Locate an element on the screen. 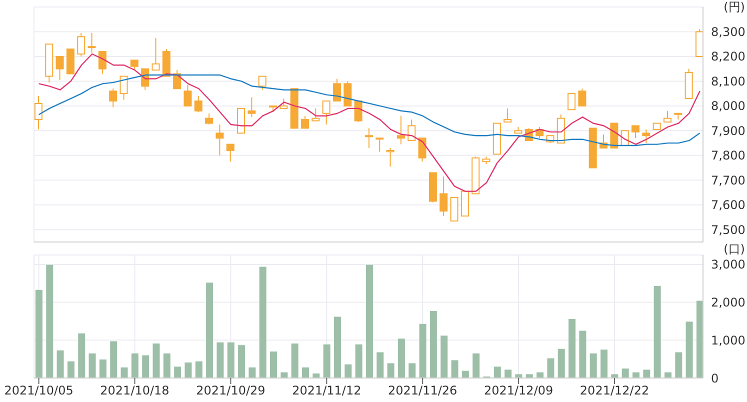 This screenshot has height=402, width=747. y-tick-label: 3,000 is located at coordinates (728, 265).